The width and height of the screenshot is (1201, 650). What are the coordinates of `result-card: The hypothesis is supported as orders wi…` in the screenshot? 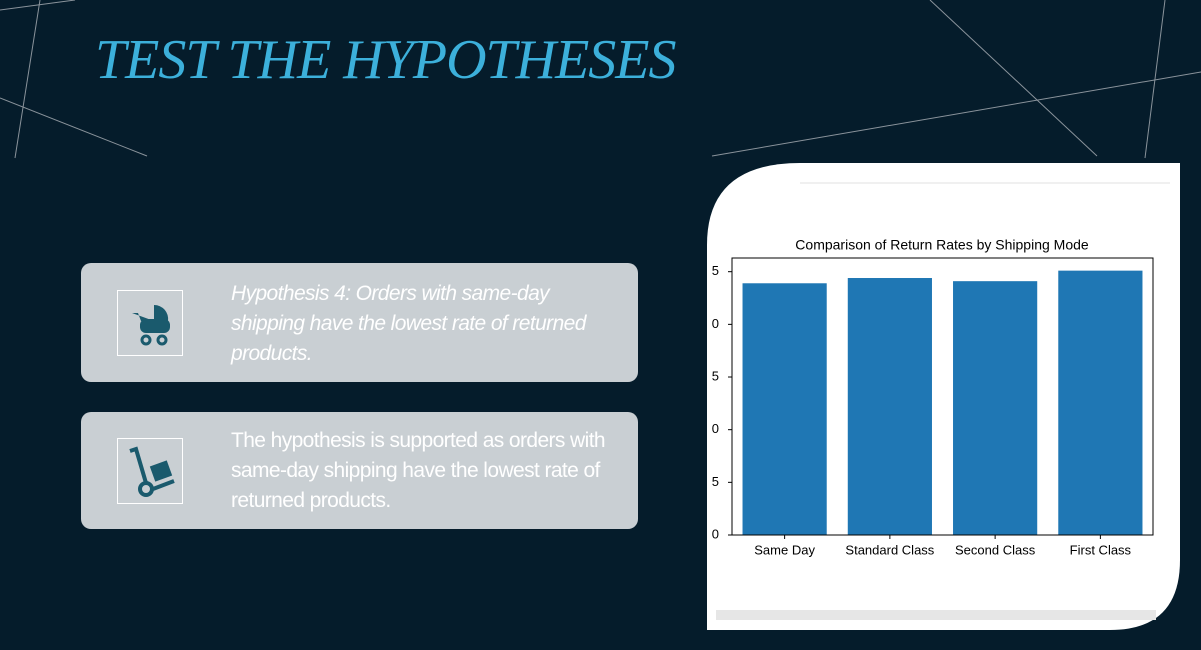 It's located at (359, 470).